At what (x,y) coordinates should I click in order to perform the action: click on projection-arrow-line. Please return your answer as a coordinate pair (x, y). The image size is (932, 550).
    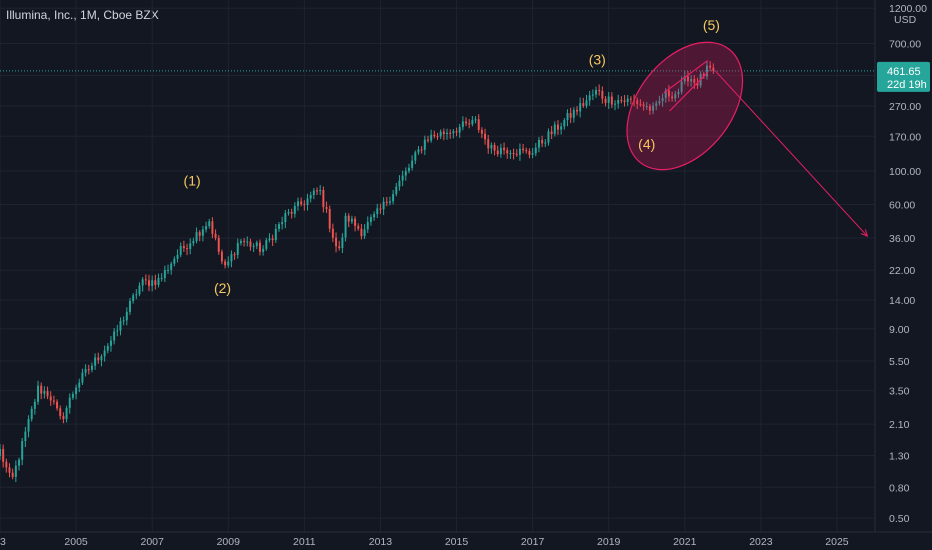
    Looking at the image, I should click on (791, 153).